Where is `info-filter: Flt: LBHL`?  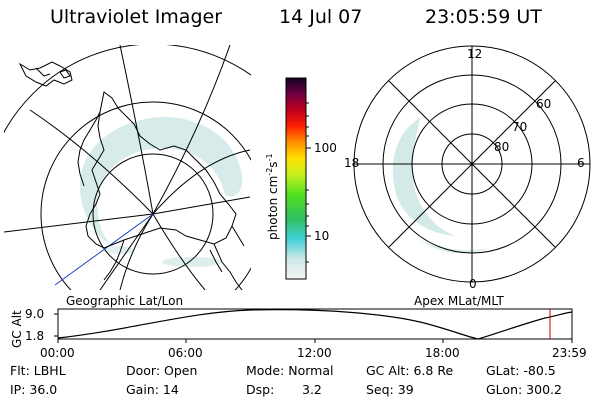 info-filter: Flt: LBHL is located at coordinates (38, 370).